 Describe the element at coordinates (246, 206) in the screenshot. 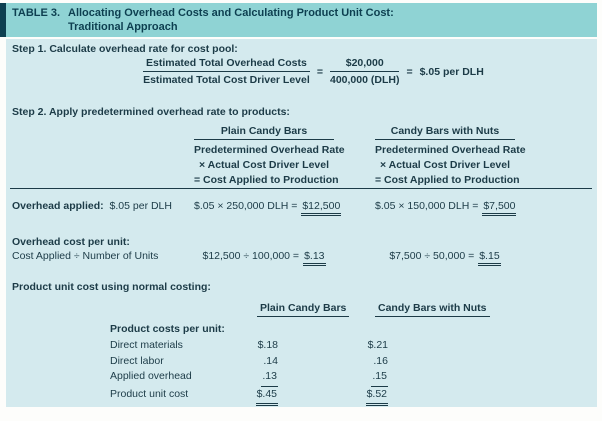

I see `overhead-applied-plain-expr: $.05 × 250,000 DLH =` at that location.